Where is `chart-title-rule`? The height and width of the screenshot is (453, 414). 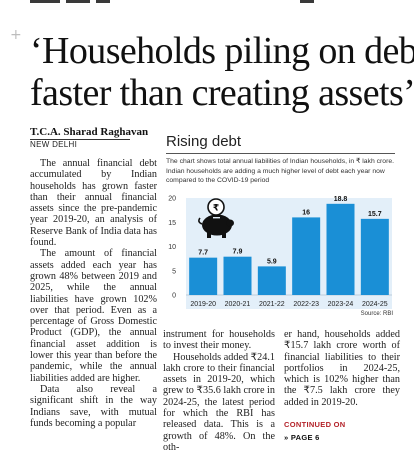
chart-title-rule is located at coordinates (280, 153).